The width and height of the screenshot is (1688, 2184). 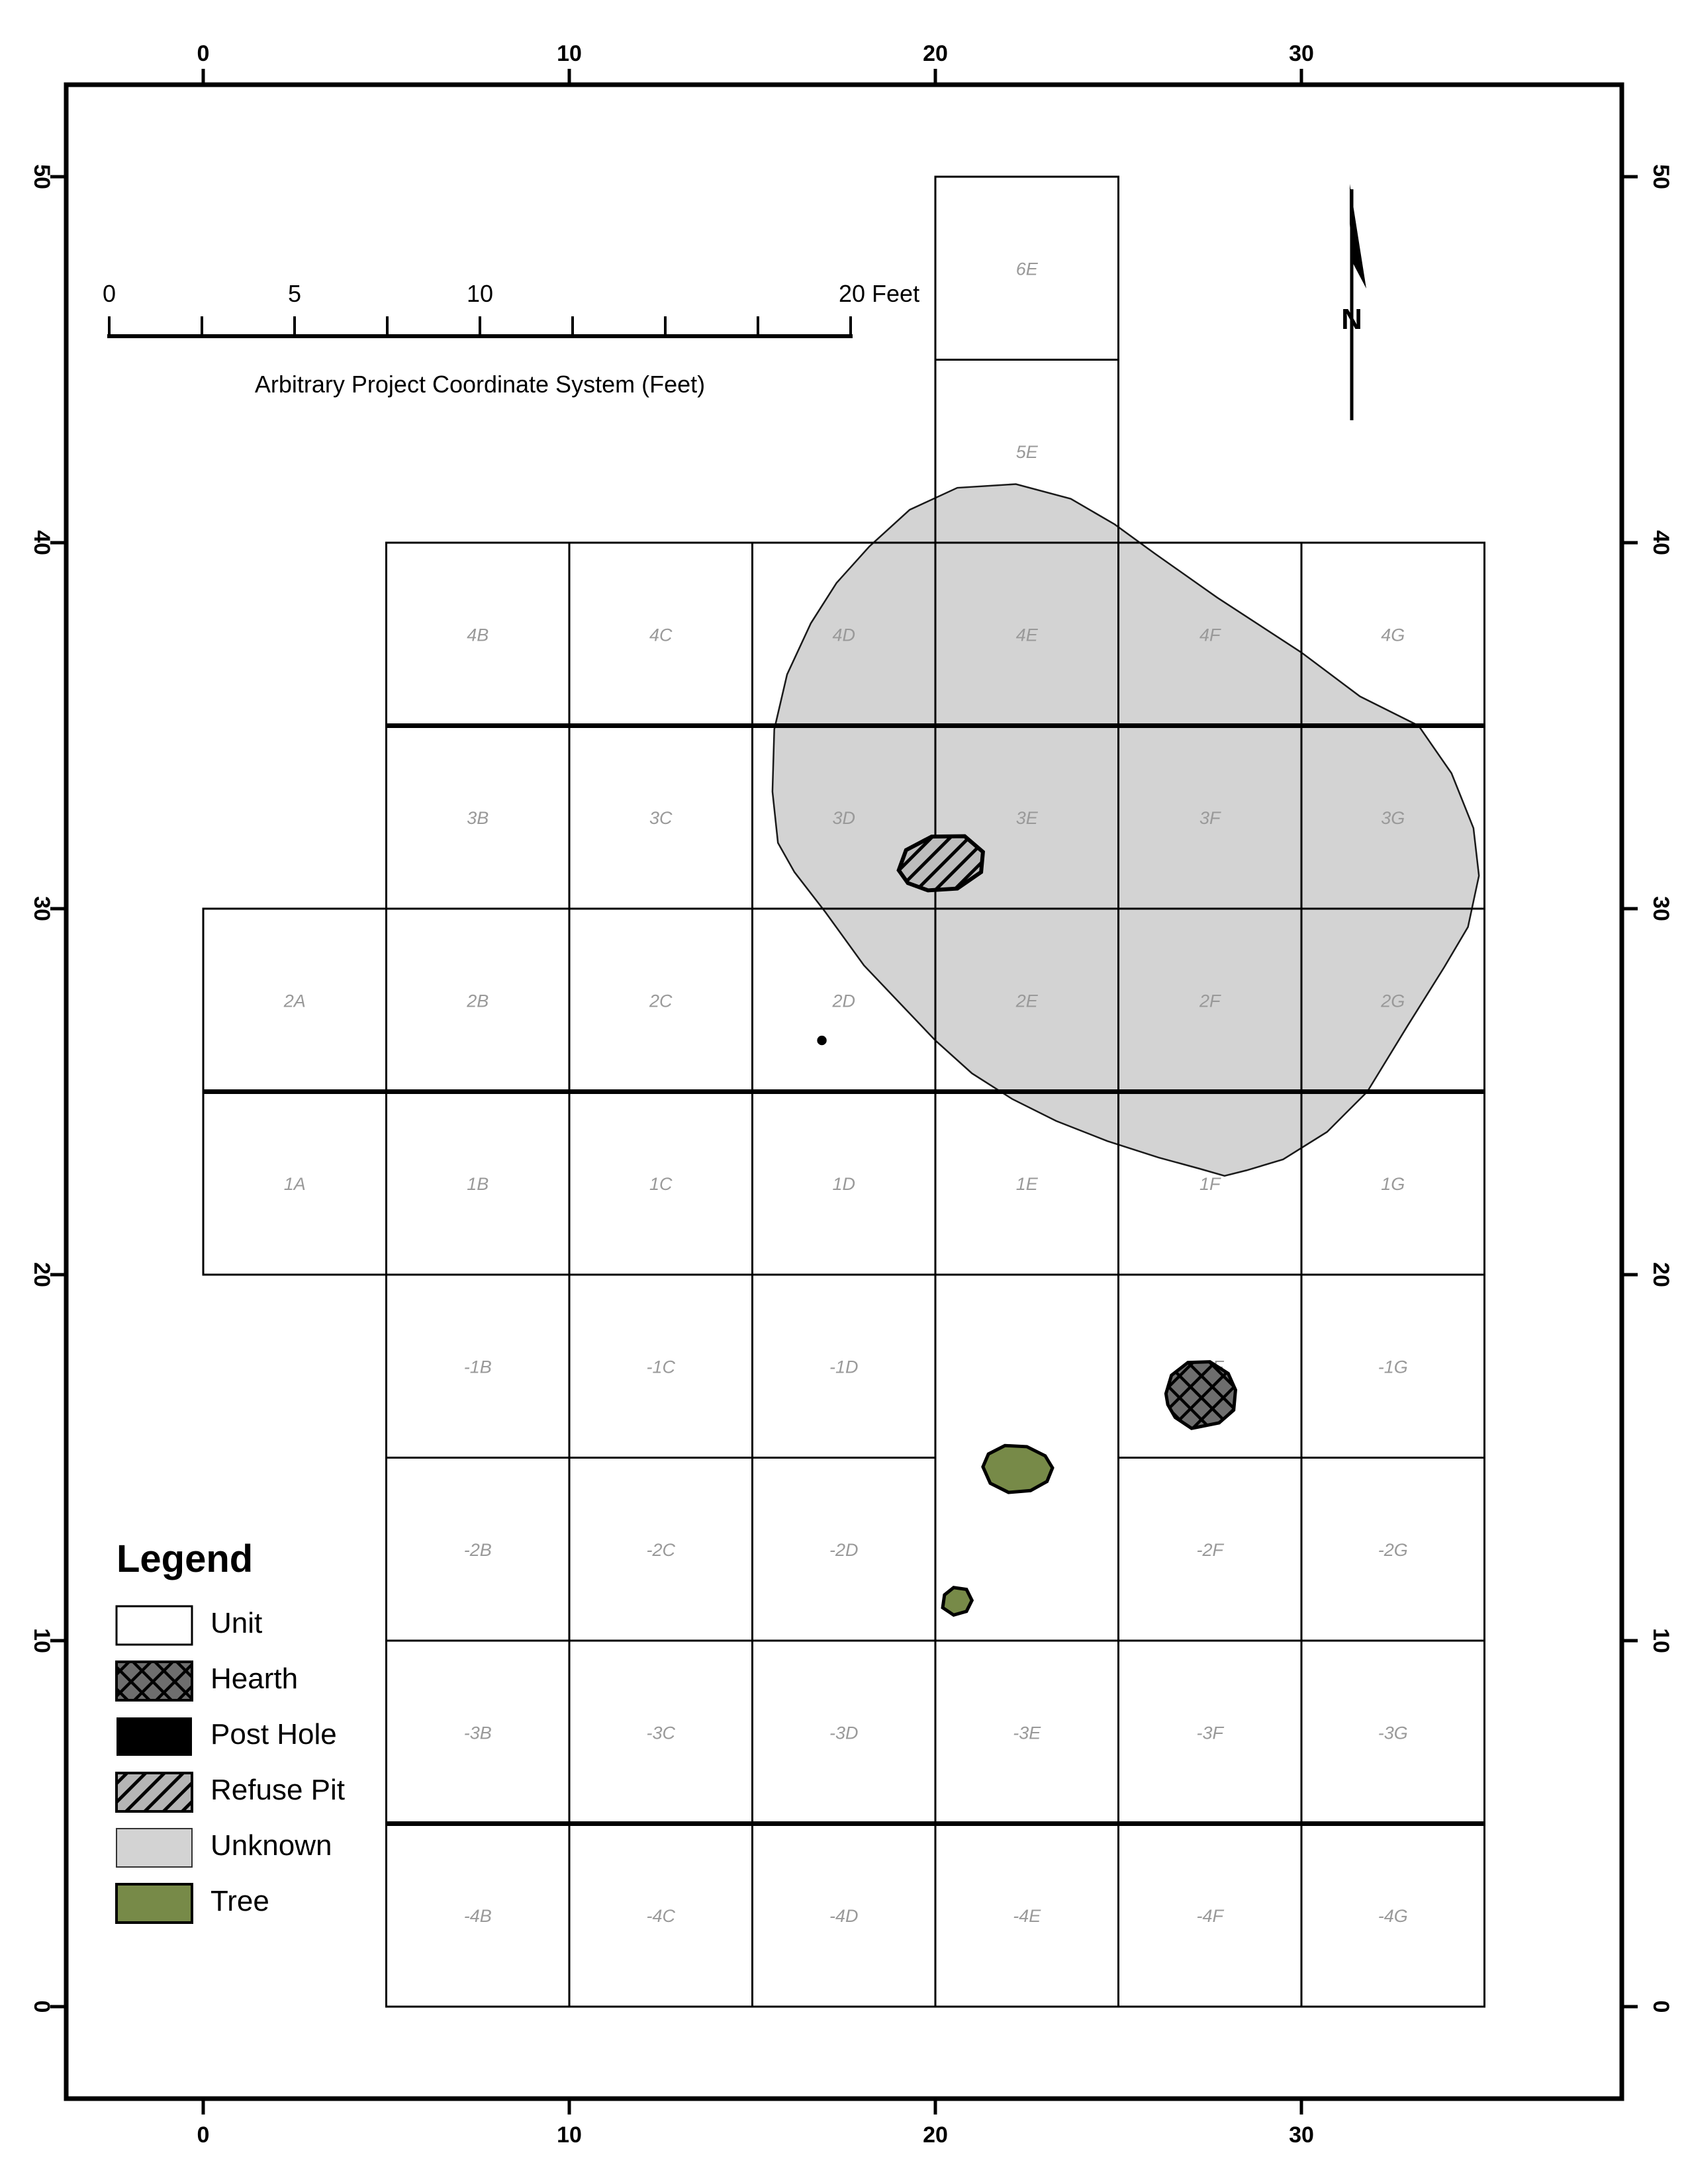 I want to click on unit-label: 2E, so click(x=1027, y=1001).